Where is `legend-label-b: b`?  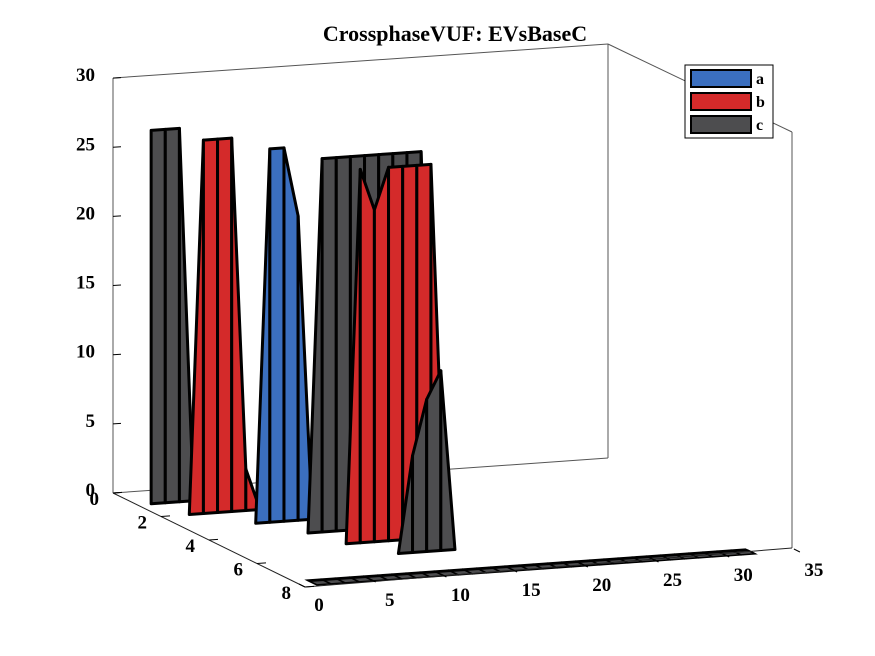 legend-label-b: b is located at coordinates (760, 102).